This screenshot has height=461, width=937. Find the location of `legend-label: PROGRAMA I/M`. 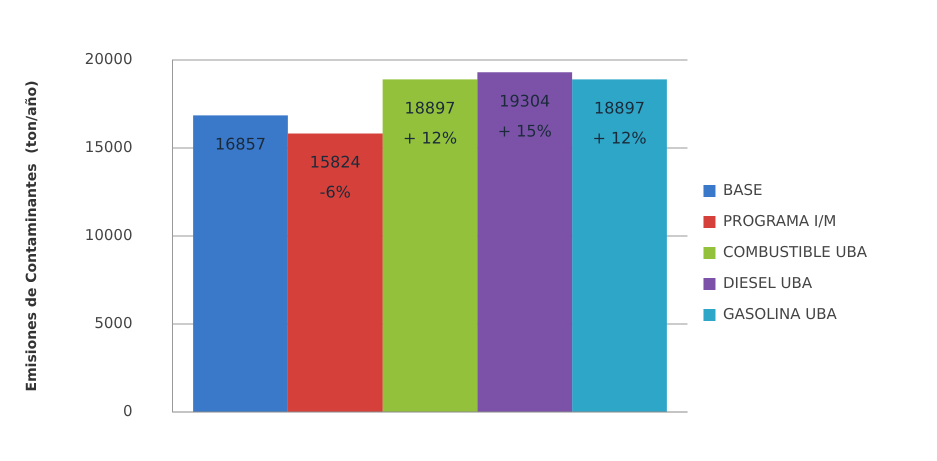

legend-label: PROGRAMA I/M is located at coordinates (779, 221).